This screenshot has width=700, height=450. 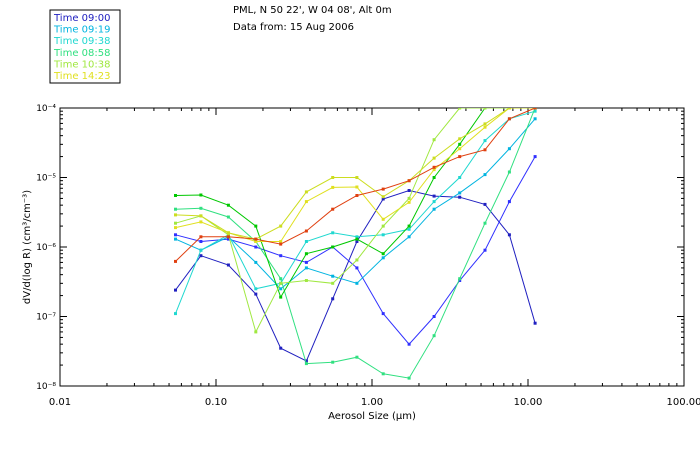 I want to click on header-location: PML, N 50 22', W 04 08', Alt 0m, so click(x=312, y=10).